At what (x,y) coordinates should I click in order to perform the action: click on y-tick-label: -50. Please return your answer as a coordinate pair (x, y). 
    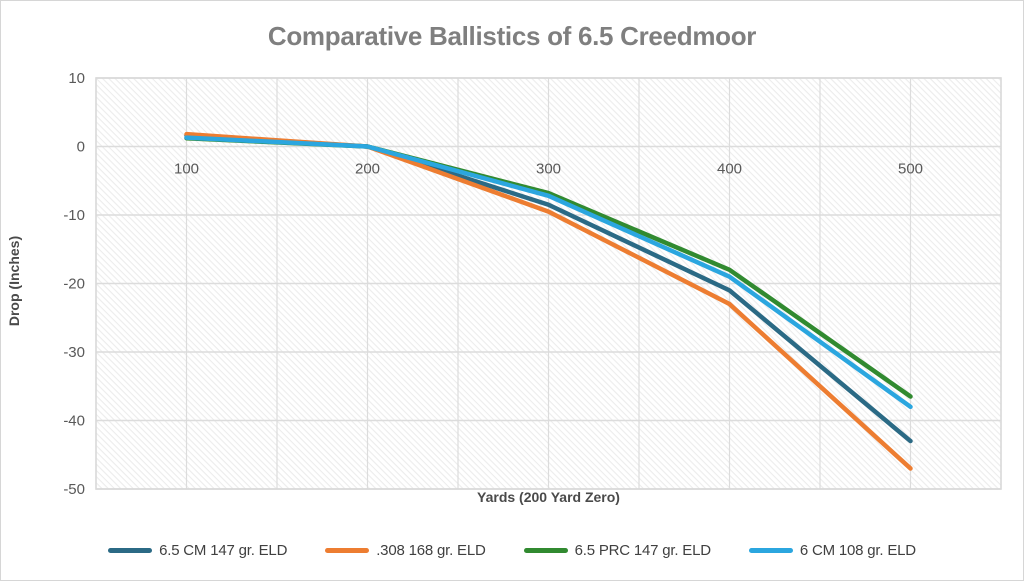
    Looking at the image, I should click on (74, 489).